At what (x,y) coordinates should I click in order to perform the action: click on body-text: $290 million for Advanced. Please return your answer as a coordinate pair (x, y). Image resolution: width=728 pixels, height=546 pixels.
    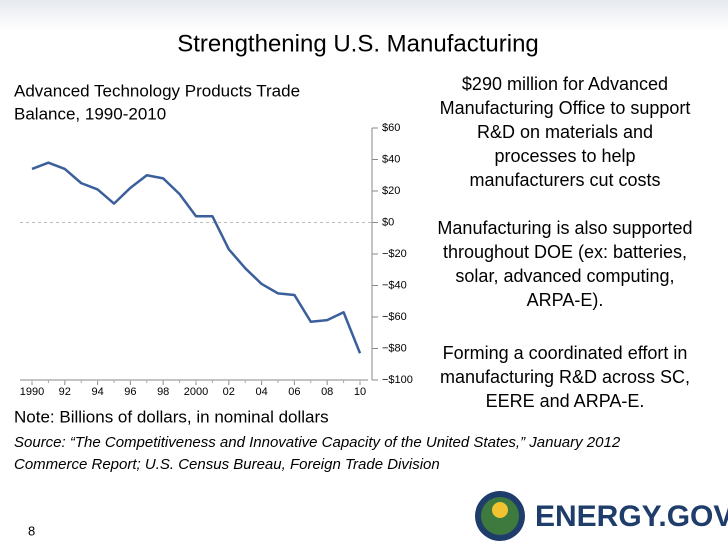
    Looking at the image, I should click on (565, 84).